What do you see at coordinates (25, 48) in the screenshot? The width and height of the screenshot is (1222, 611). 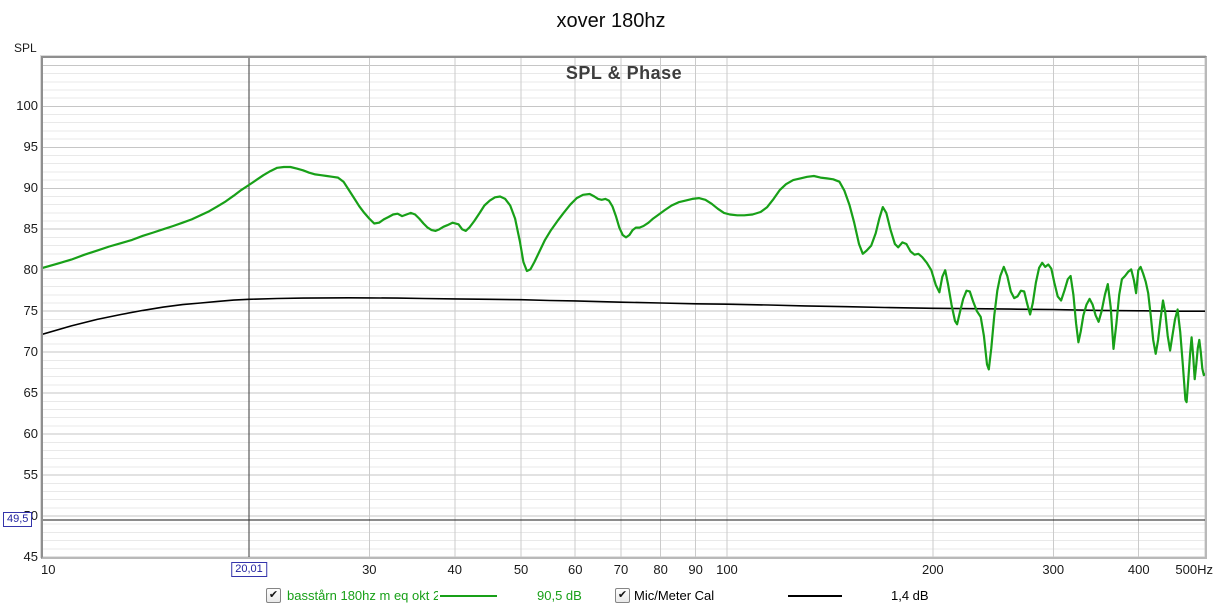 I see `y-axis-title: SPL` at bounding box center [25, 48].